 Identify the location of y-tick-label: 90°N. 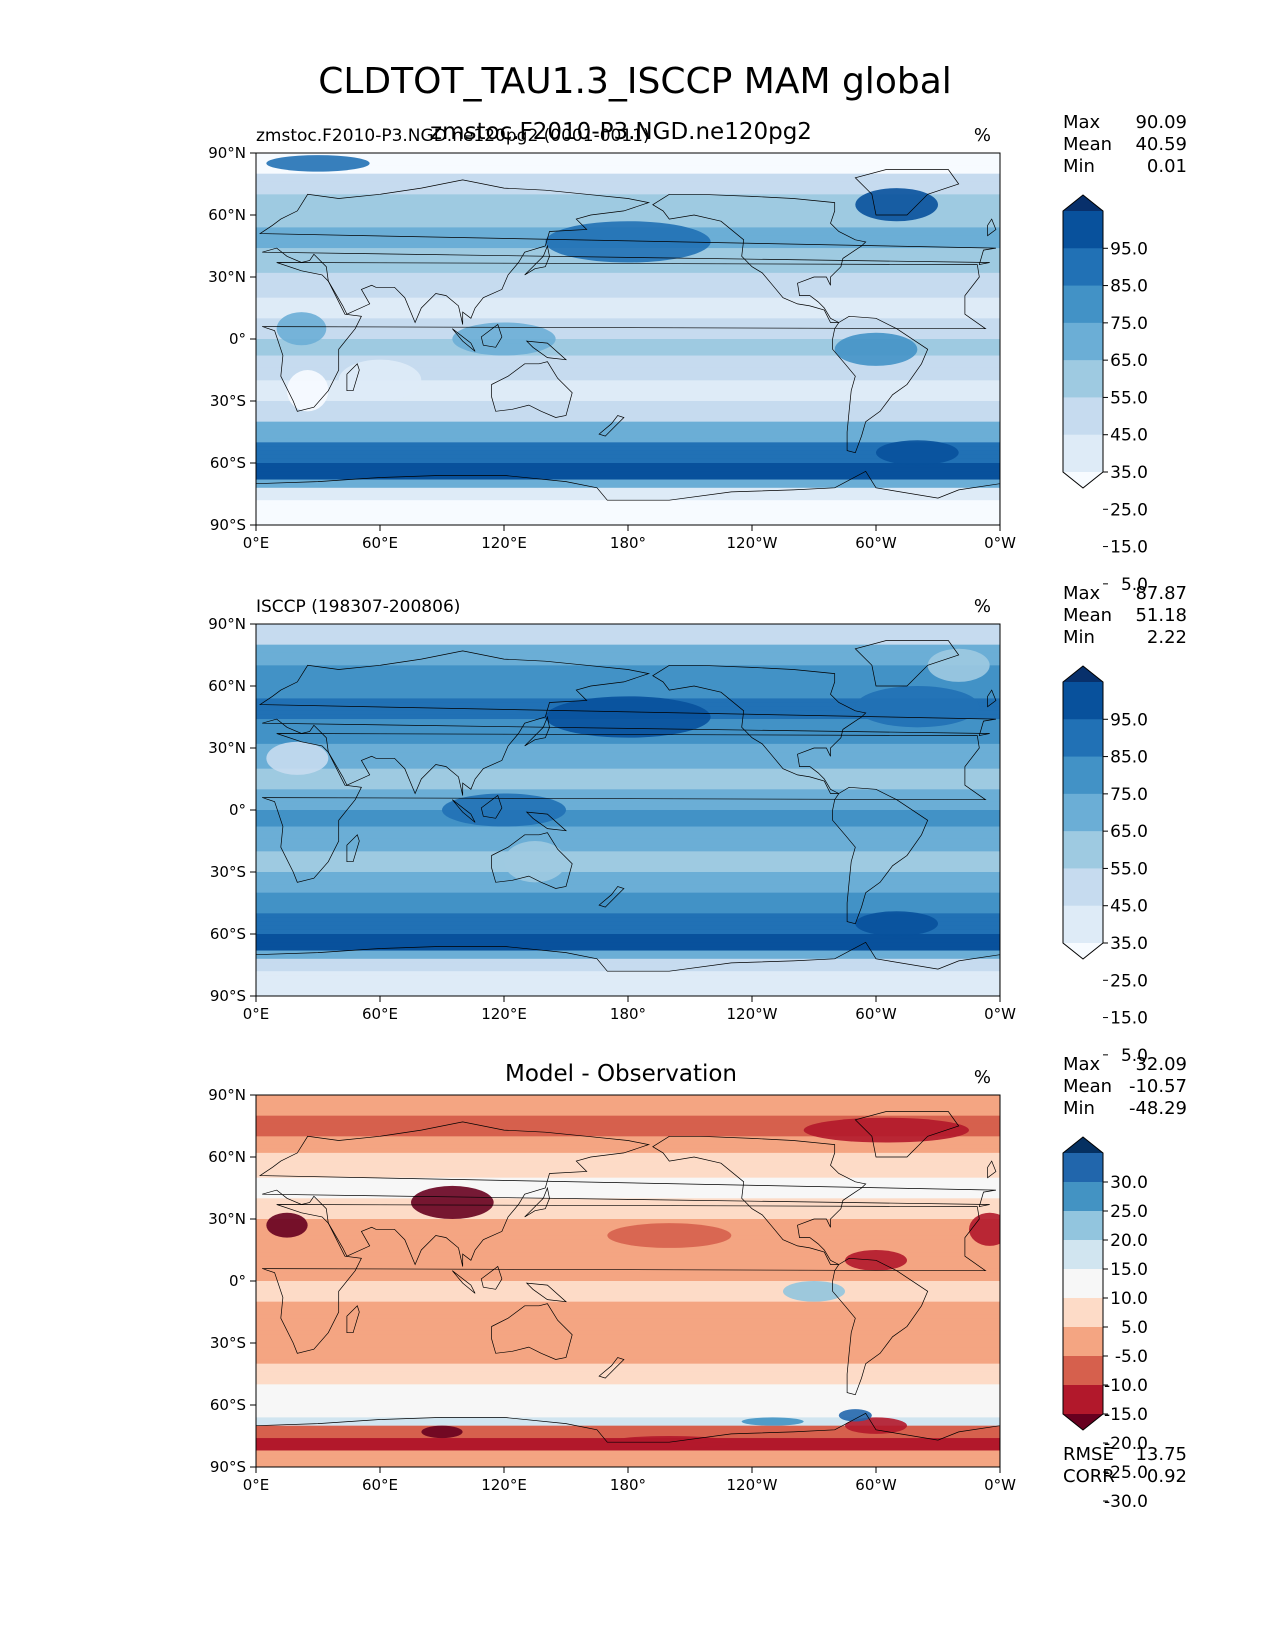
(227, 153).